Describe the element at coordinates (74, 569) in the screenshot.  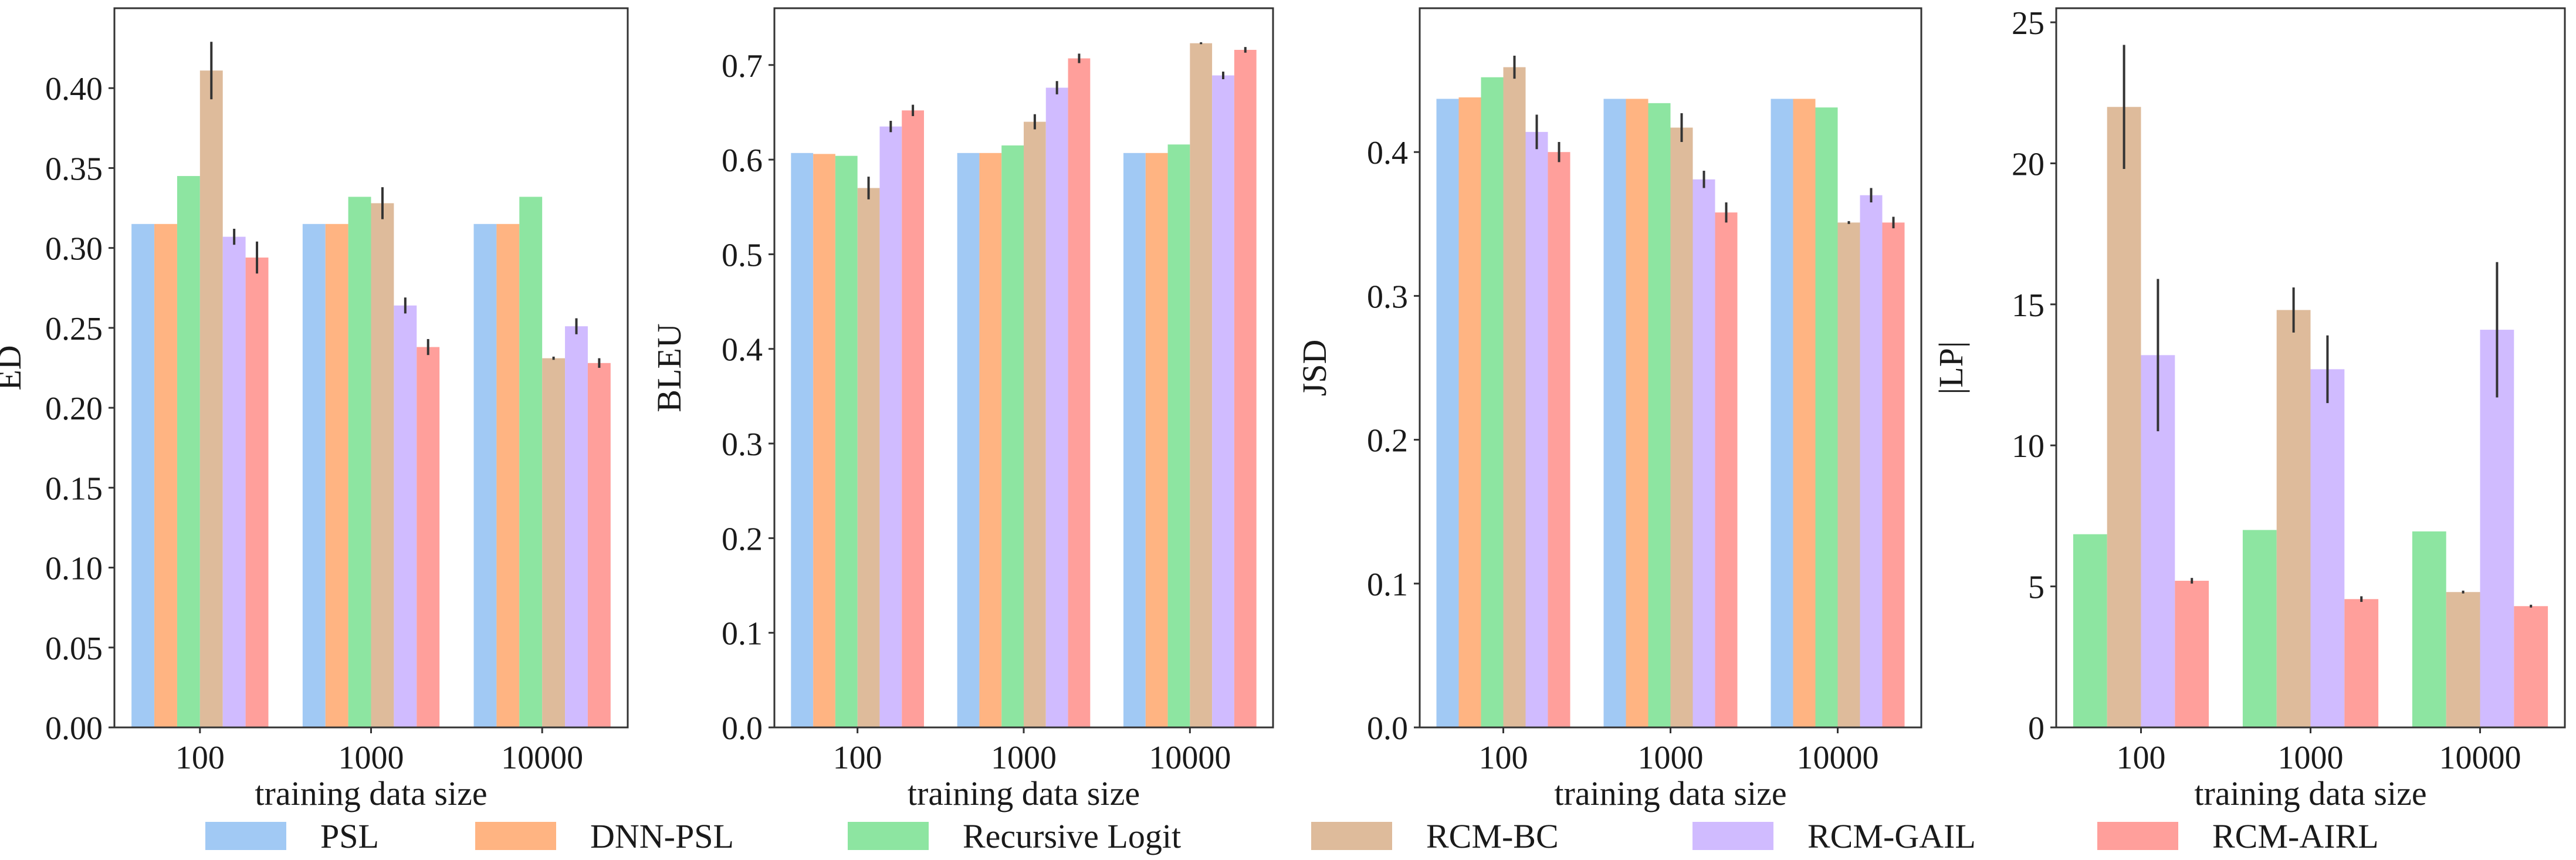
I see `chart1-ytick-label-2: 0.10` at that location.